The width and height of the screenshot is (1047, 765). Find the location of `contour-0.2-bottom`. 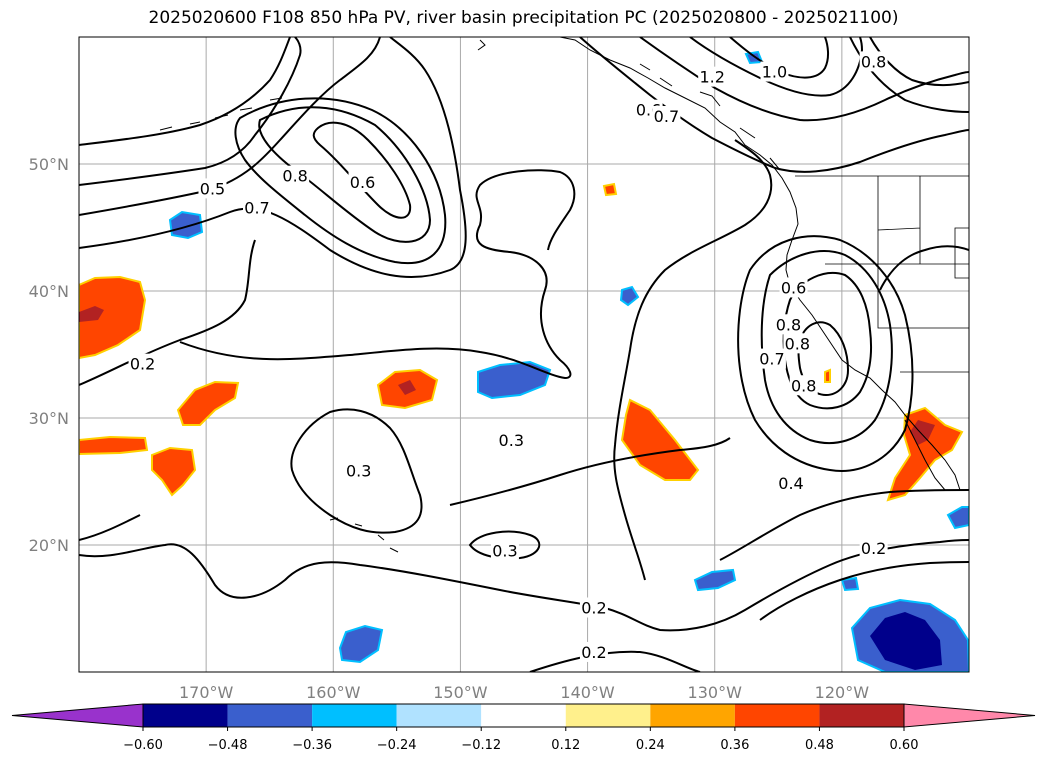

contour-0.2-bottom is located at coordinates (615, 661).